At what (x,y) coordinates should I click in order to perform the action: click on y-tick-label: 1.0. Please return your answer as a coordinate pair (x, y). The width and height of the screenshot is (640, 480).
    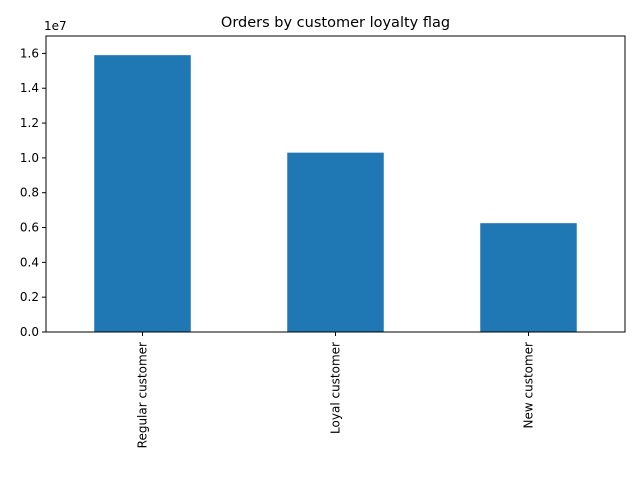
    Looking at the image, I should click on (29, 158).